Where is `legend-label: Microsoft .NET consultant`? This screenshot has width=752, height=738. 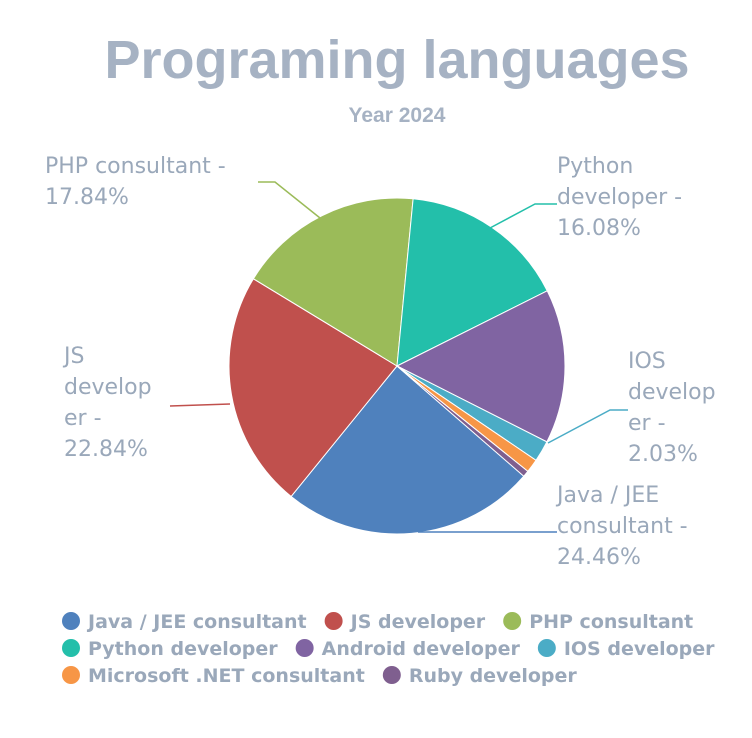
legend-label: Microsoft .NET consultant is located at coordinates (226, 676).